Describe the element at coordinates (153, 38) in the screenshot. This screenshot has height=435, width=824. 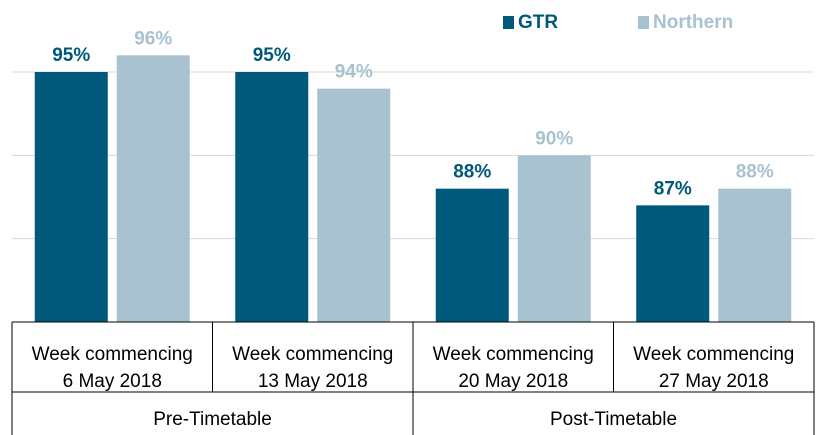
I see `value-label: 96%` at that location.